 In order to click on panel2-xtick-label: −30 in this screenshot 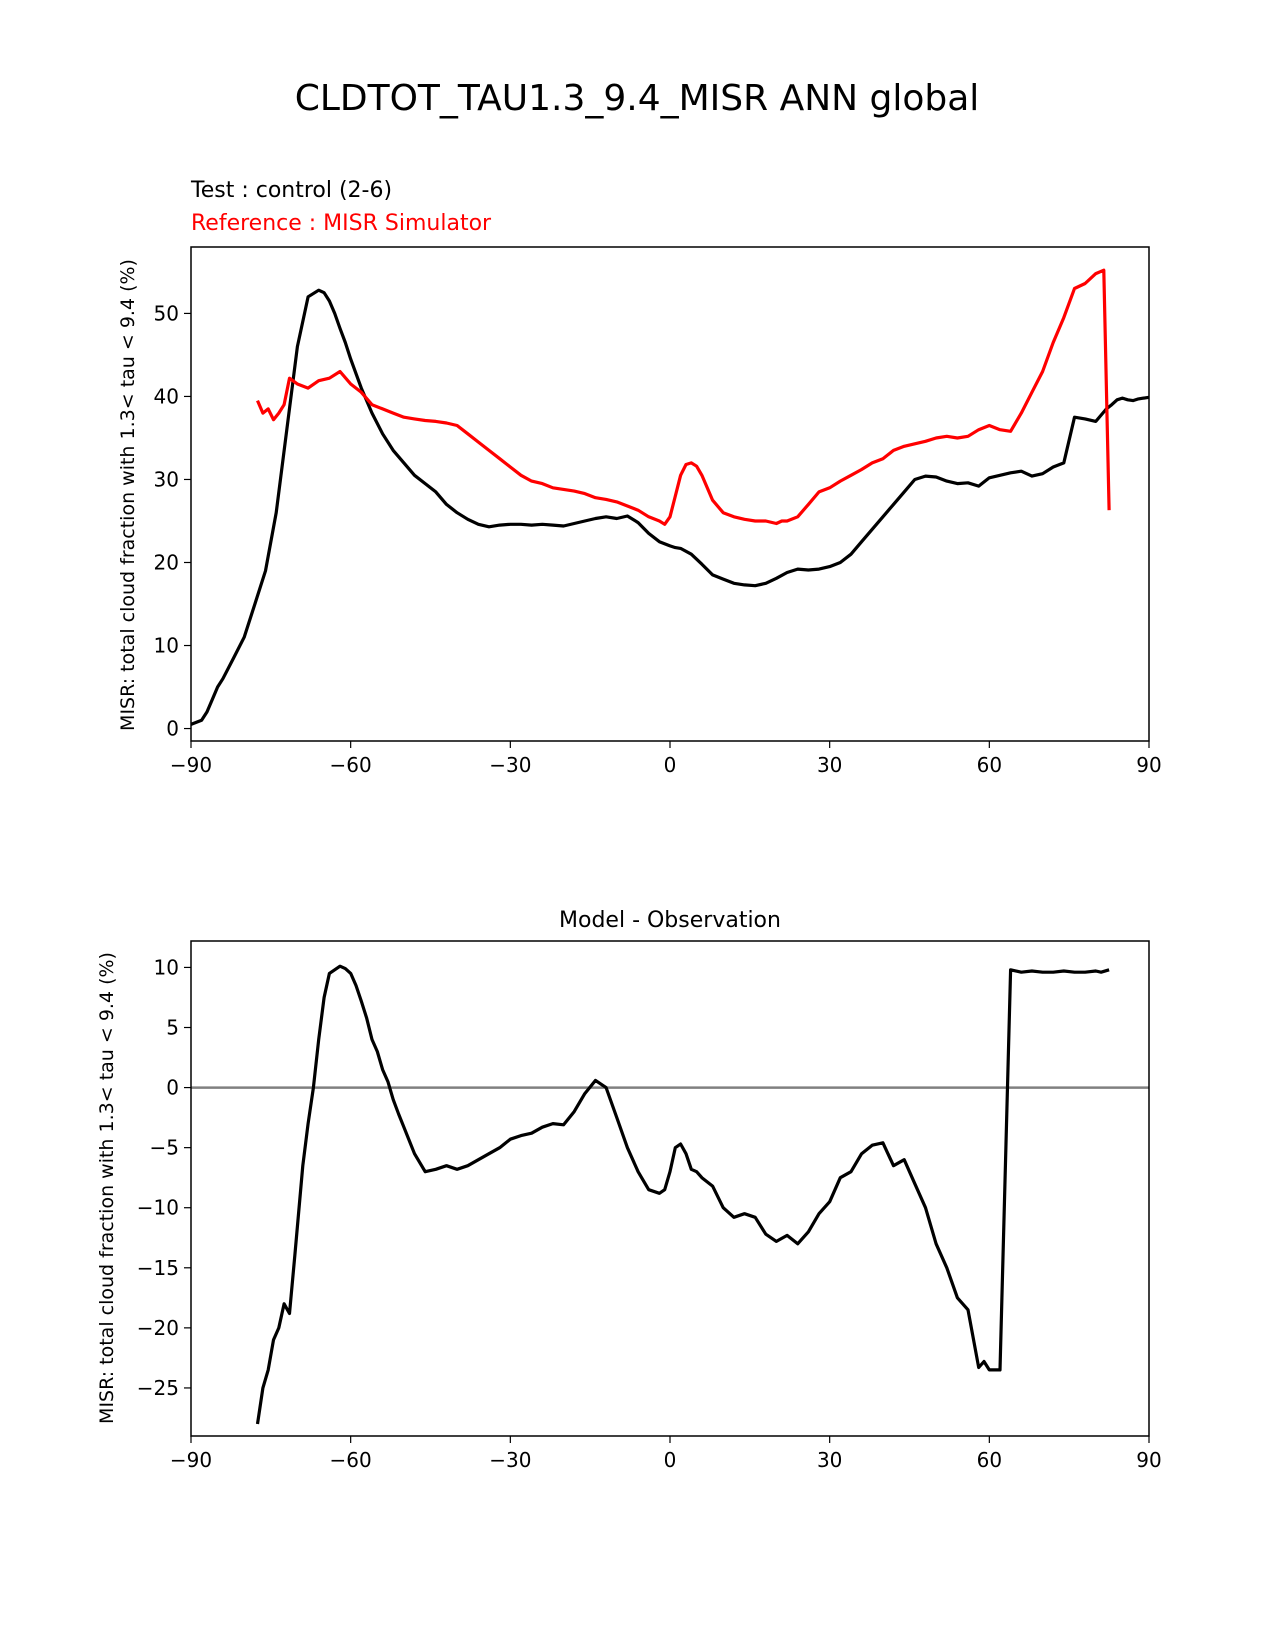, I will do `click(510, 1460)`.